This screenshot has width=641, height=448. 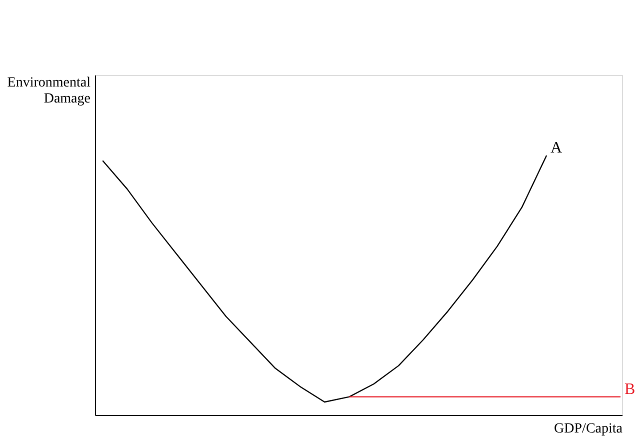 I want to click on y-axis-title: Environmental Damage, so click(x=49, y=91).